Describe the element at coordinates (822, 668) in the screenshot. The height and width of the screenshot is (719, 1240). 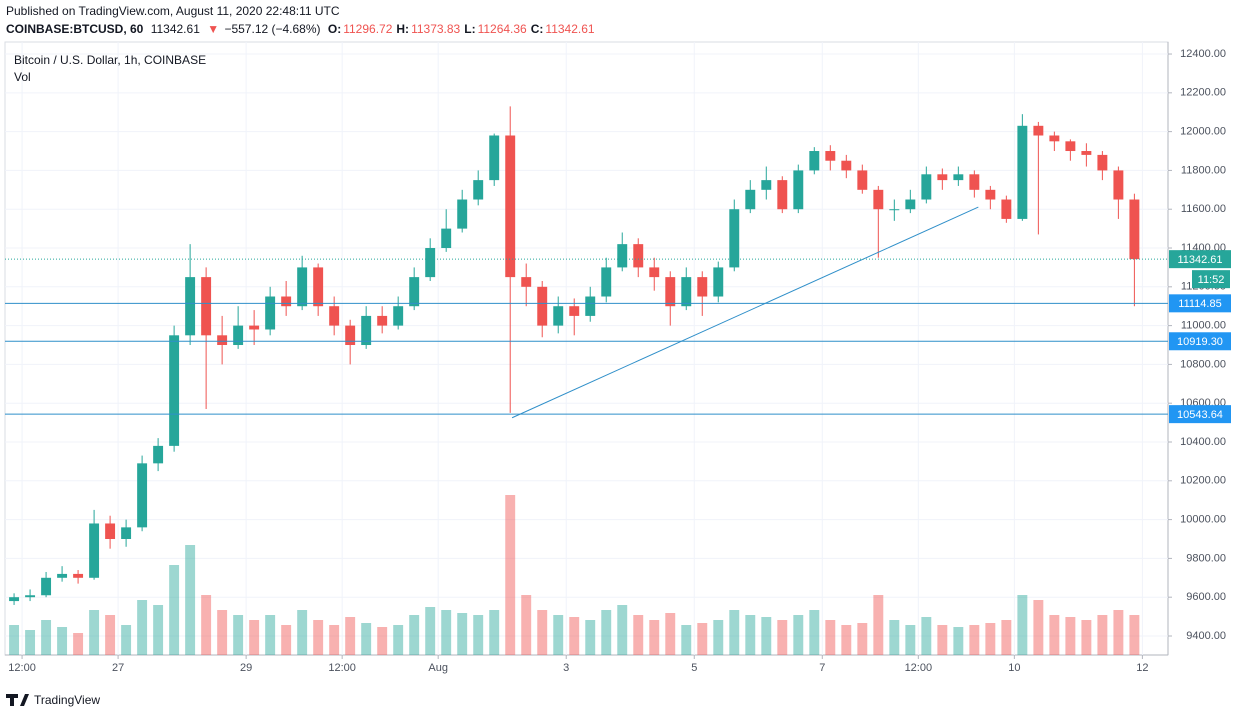
I see `x-tick-label: 7` at that location.